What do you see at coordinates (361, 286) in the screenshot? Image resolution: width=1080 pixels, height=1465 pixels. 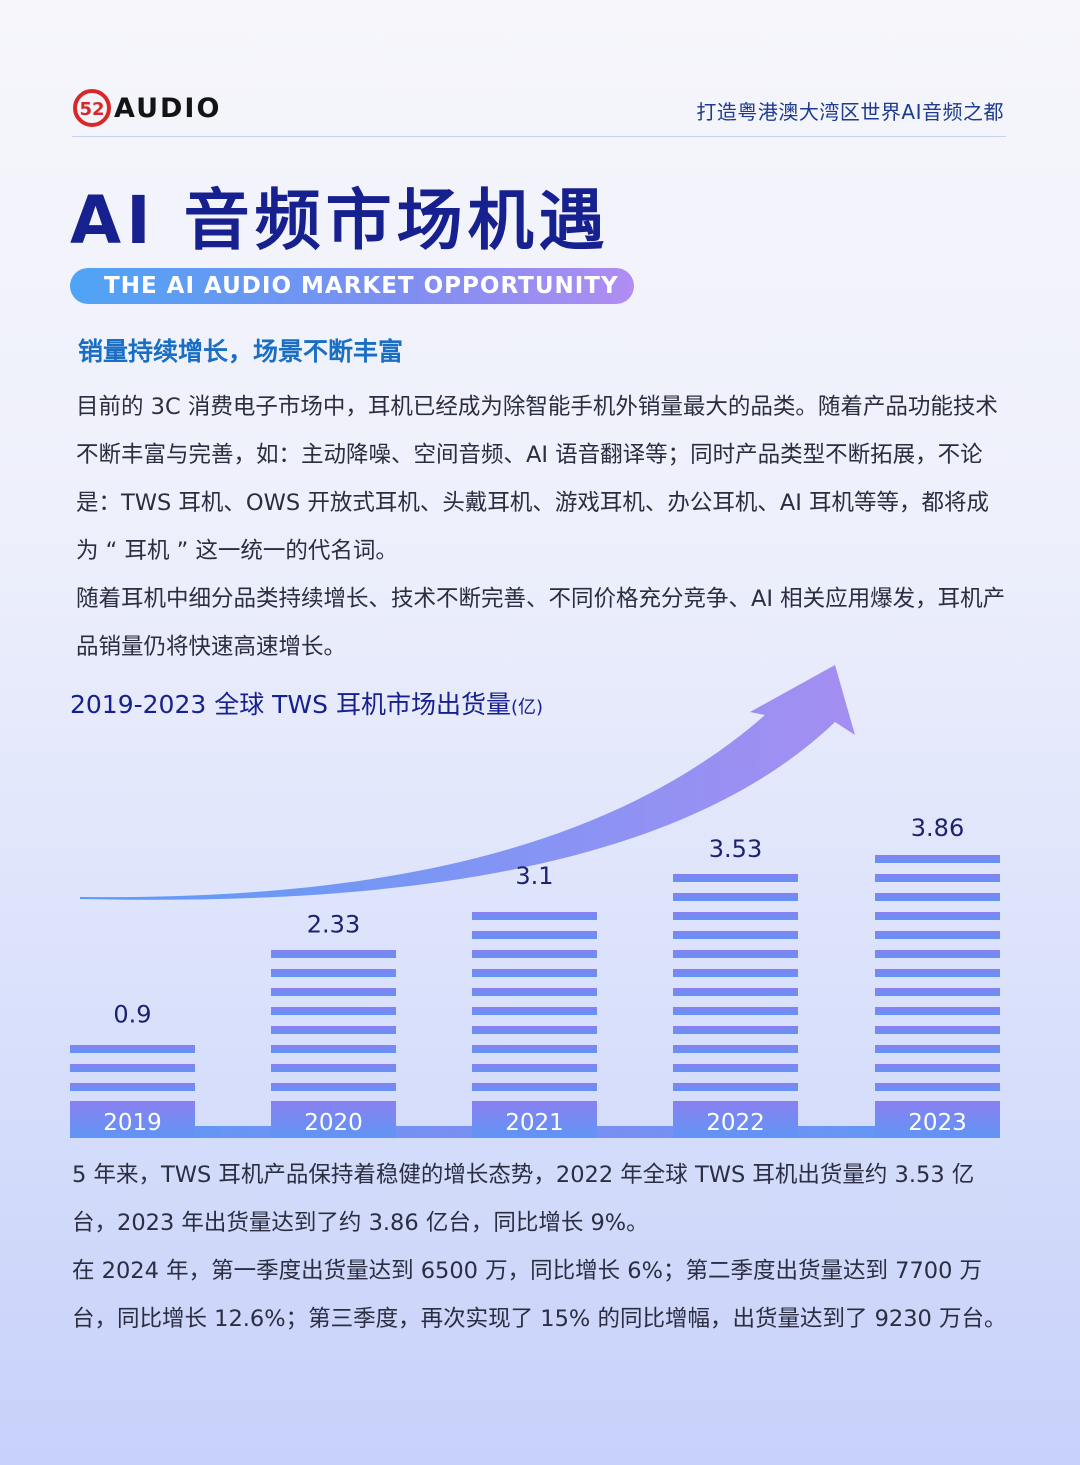 I see `english-subtitle: THE AI AUDIO MARKET OPPORTUNITY` at bounding box center [361, 286].